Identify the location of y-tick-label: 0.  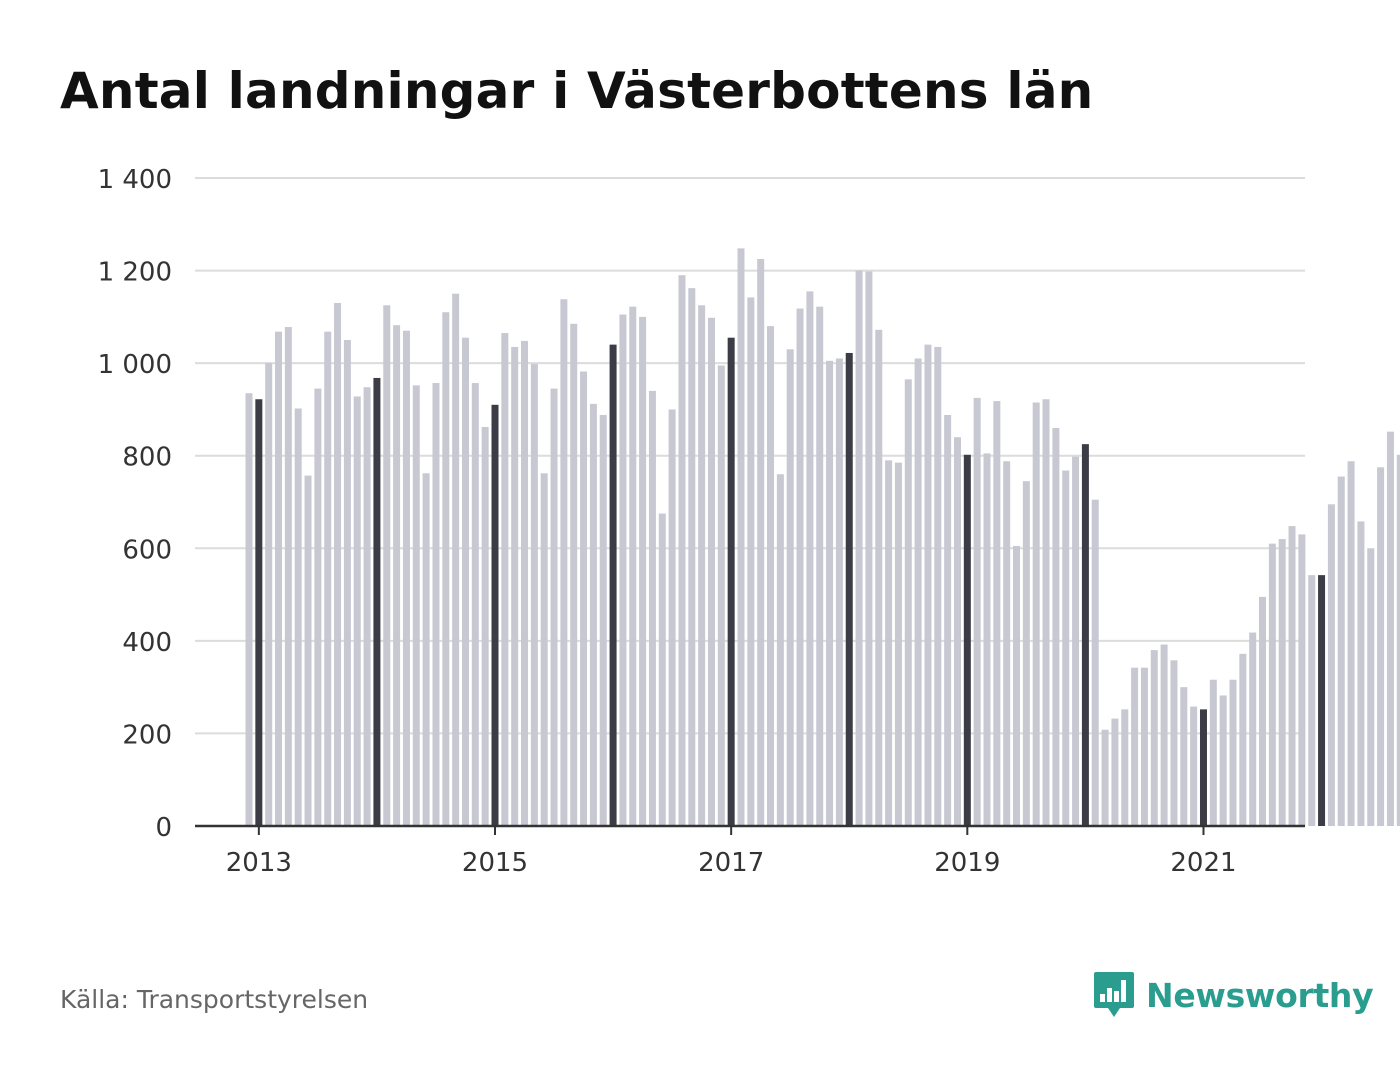
(163, 828).